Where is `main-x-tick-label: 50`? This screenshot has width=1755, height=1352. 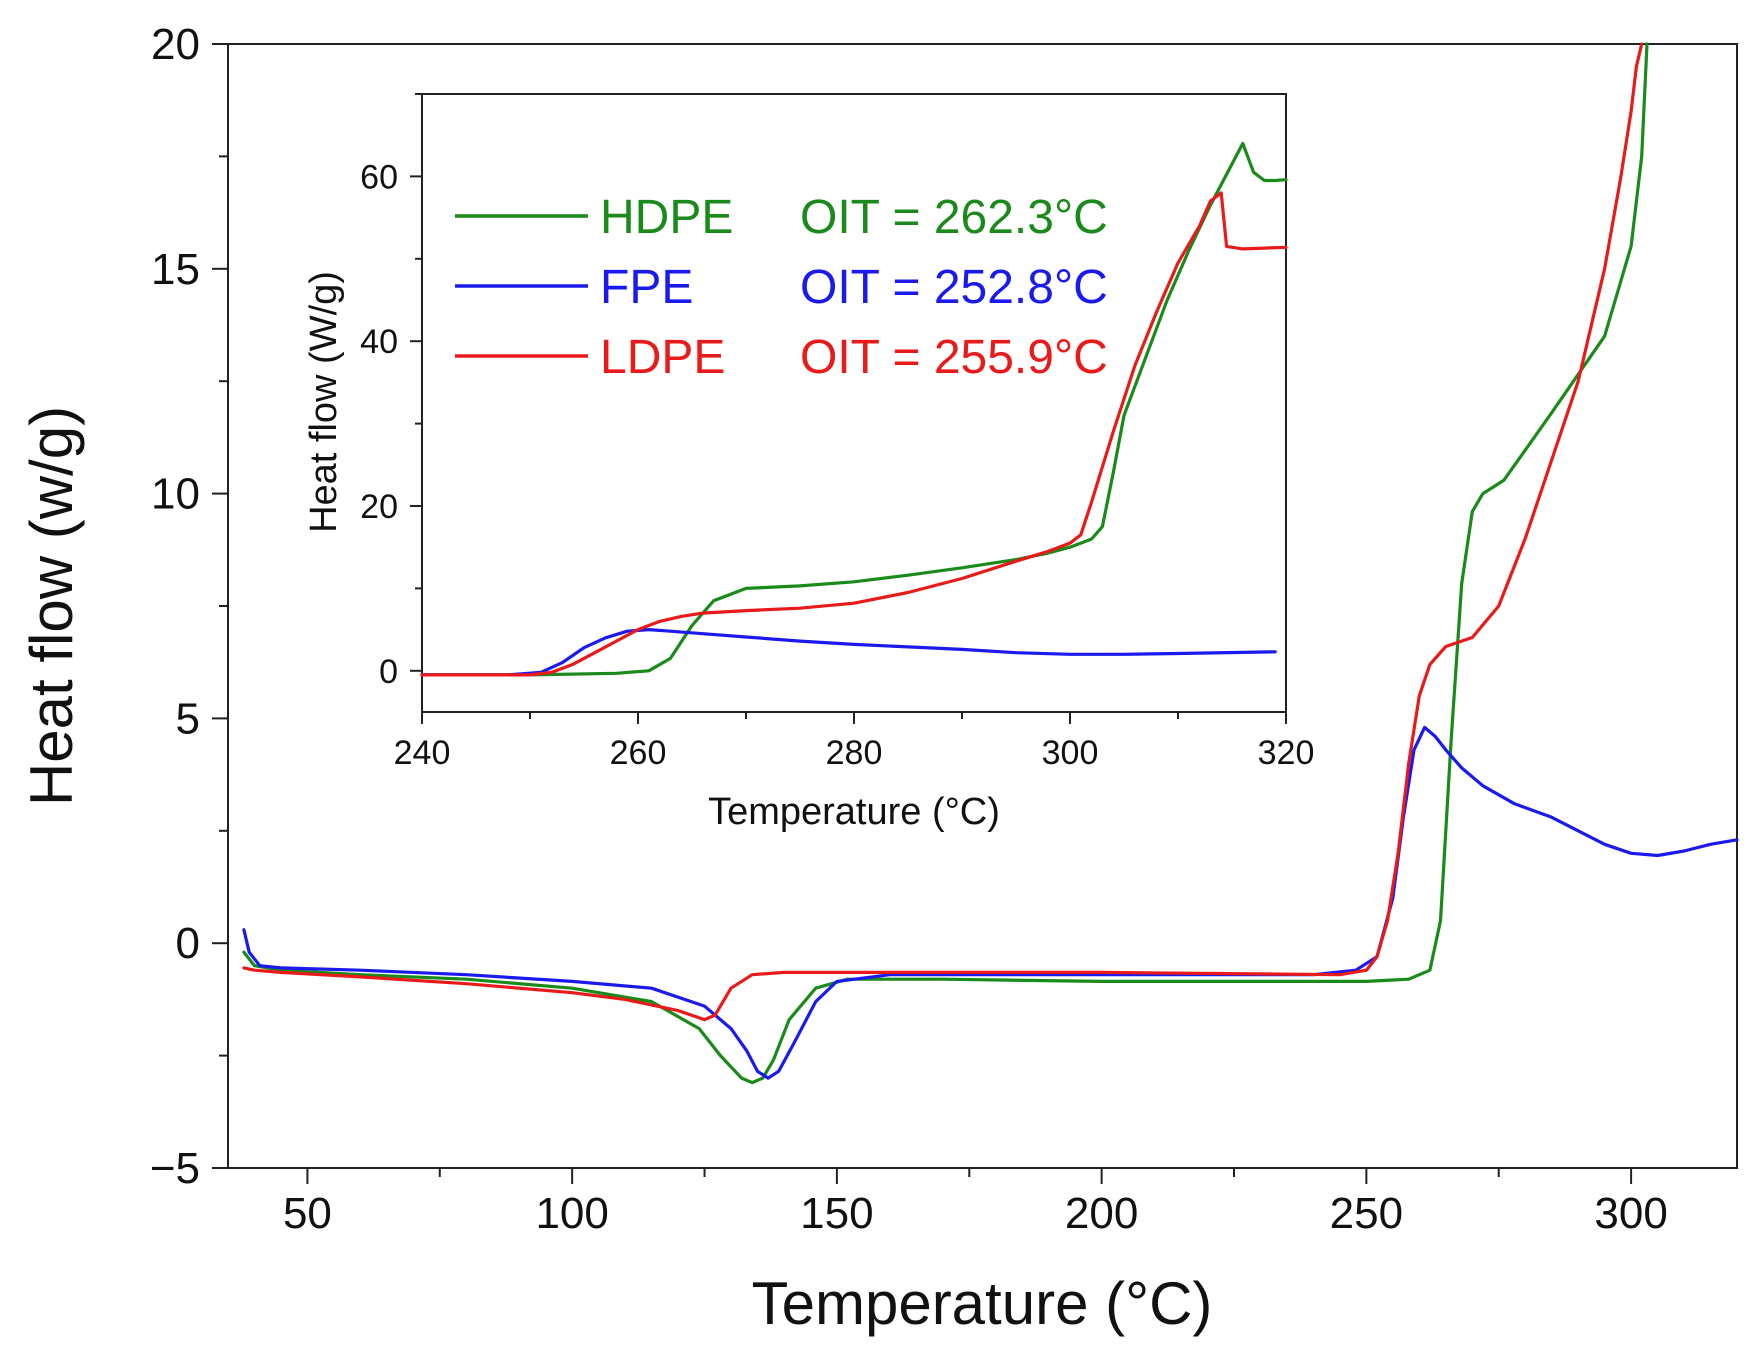 main-x-tick-label: 50 is located at coordinates (307, 1213).